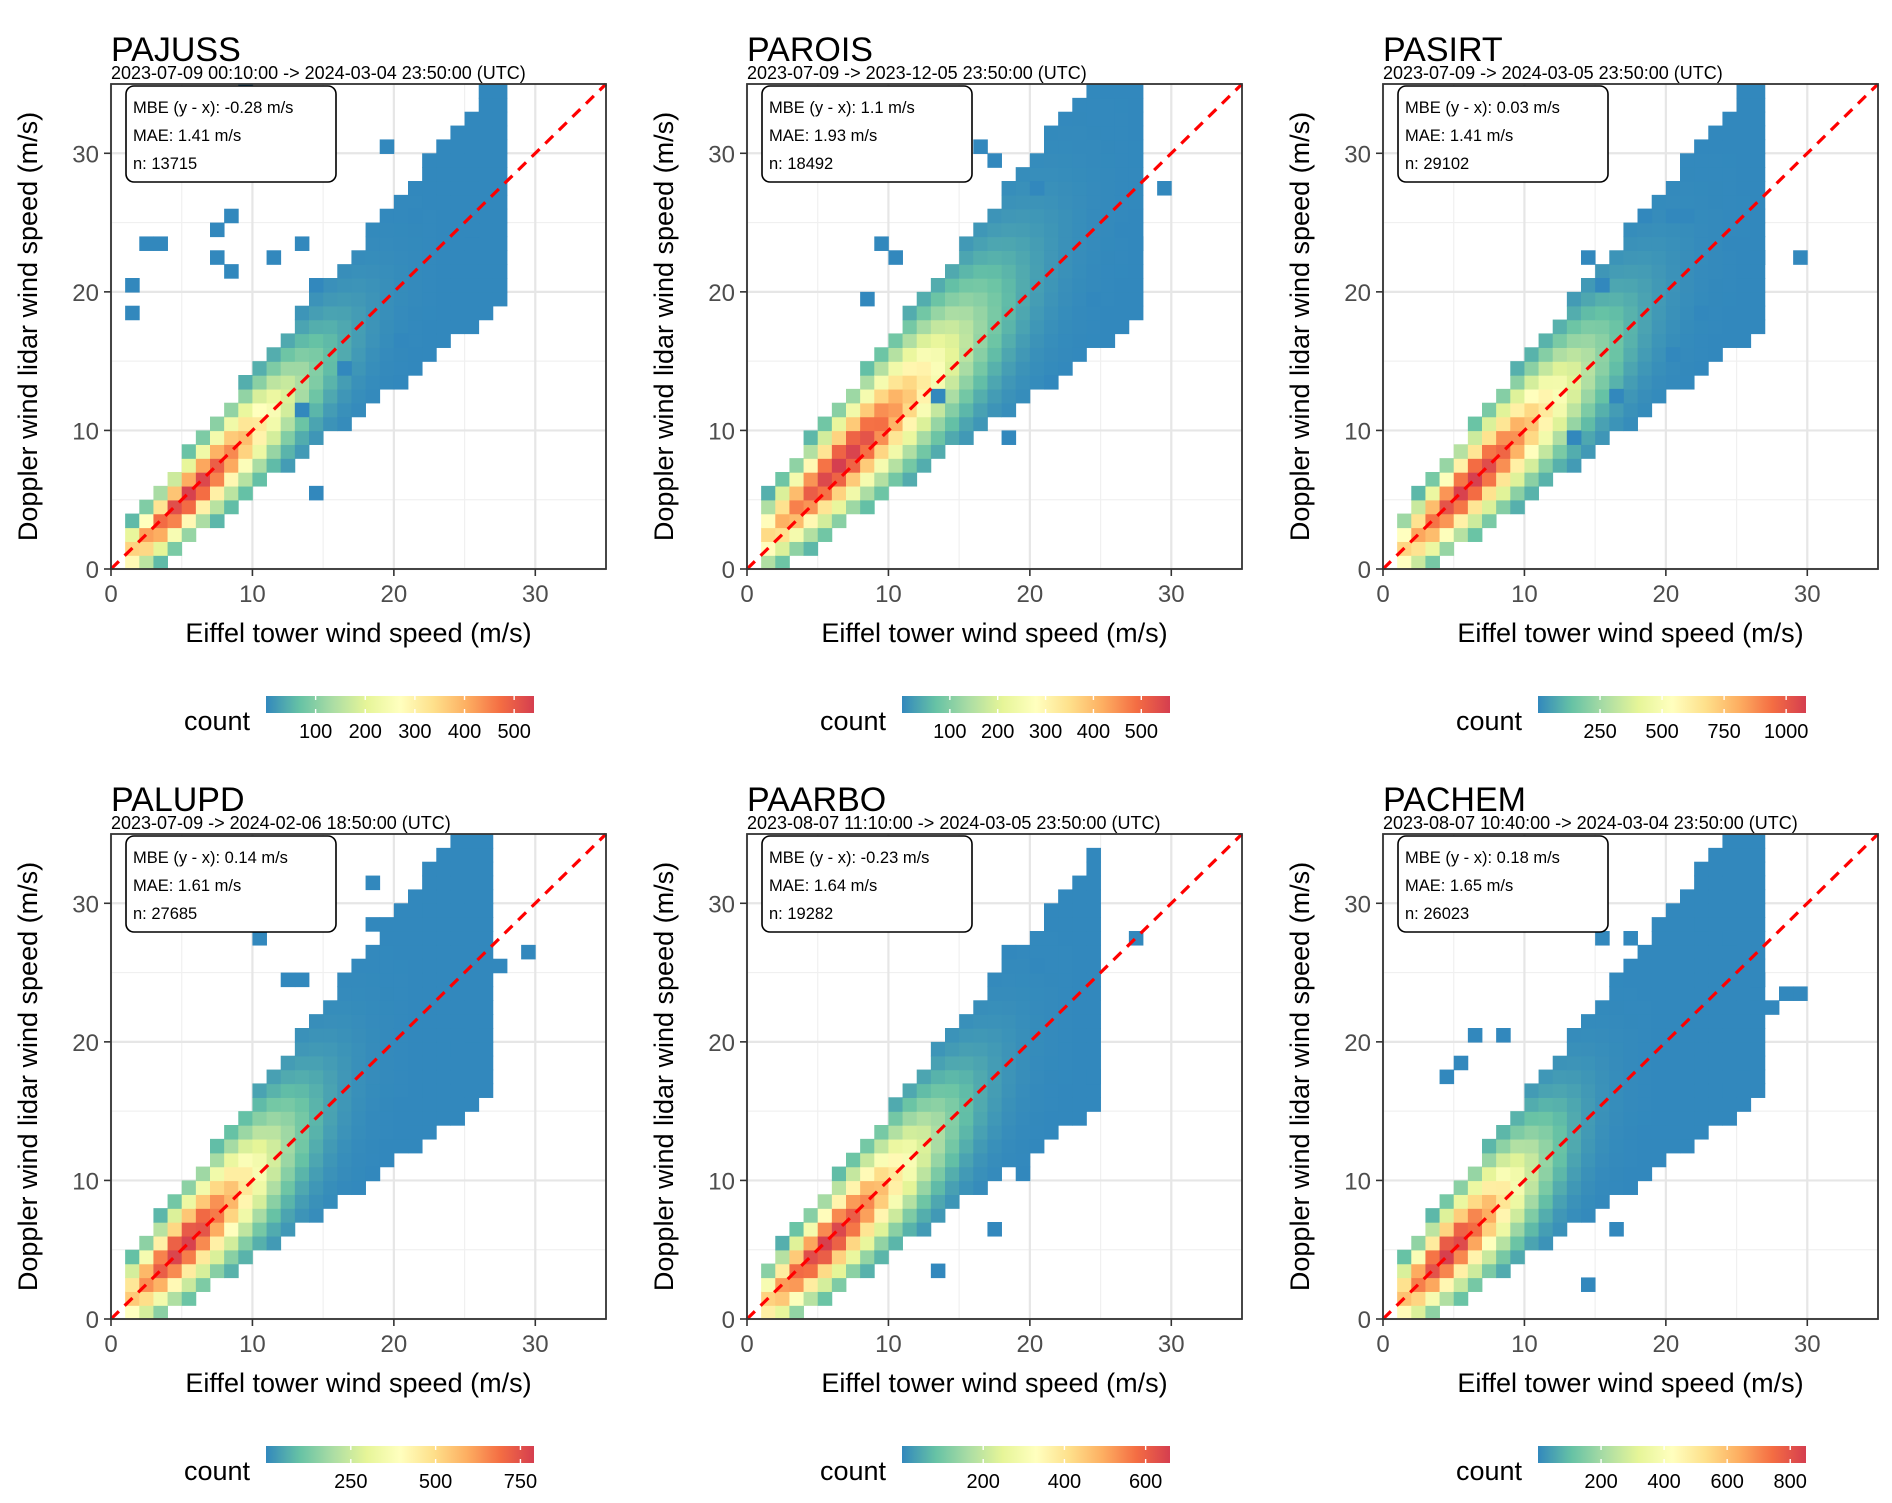 This screenshot has height=1503, width=1892. I want to click on x-tick-label: 0, so click(1382, 1344).